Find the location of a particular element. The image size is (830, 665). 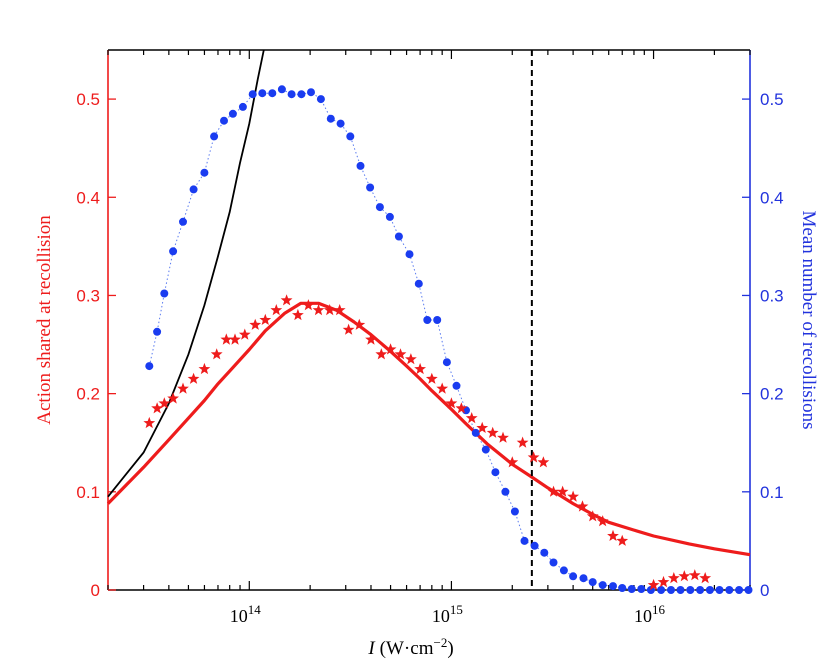

y-tick-label-right: 0.2 is located at coordinates (772, 394).